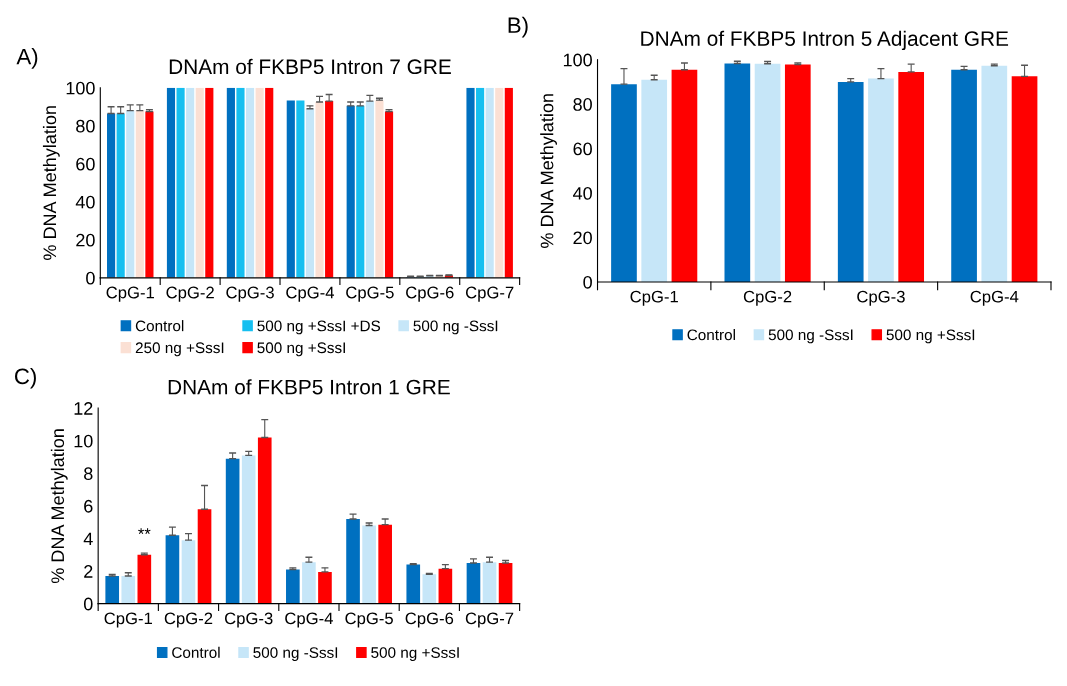  I want to click on text: A), so click(27, 58).